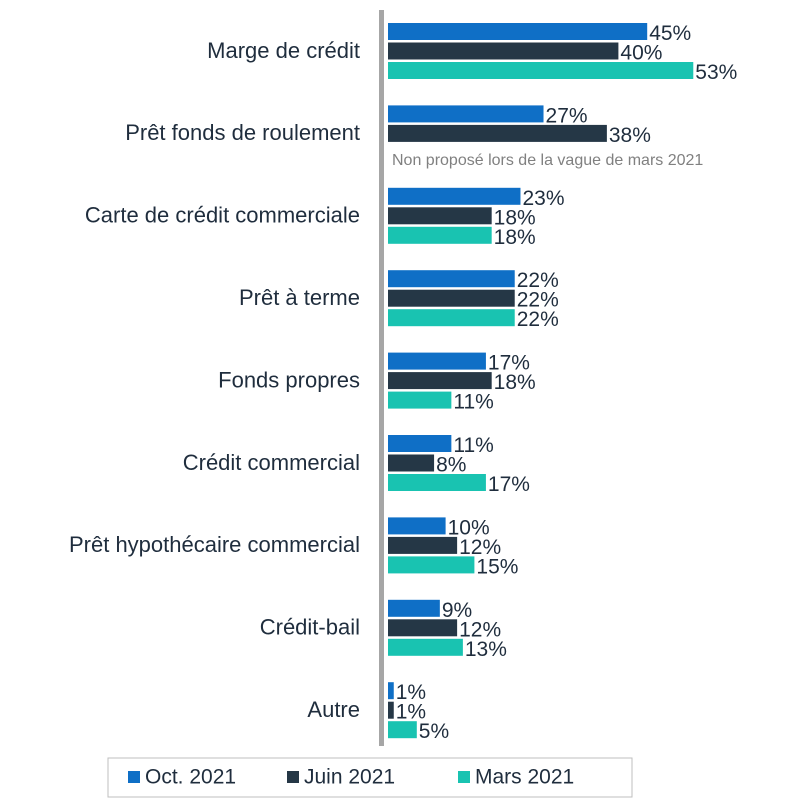 The width and height of the screenshot is (809, 798). What do you see at coordinates (242, 132) in the screenshot?
I see `category-label: Prêt fonds de roulement` at bounding box center [242, 132].